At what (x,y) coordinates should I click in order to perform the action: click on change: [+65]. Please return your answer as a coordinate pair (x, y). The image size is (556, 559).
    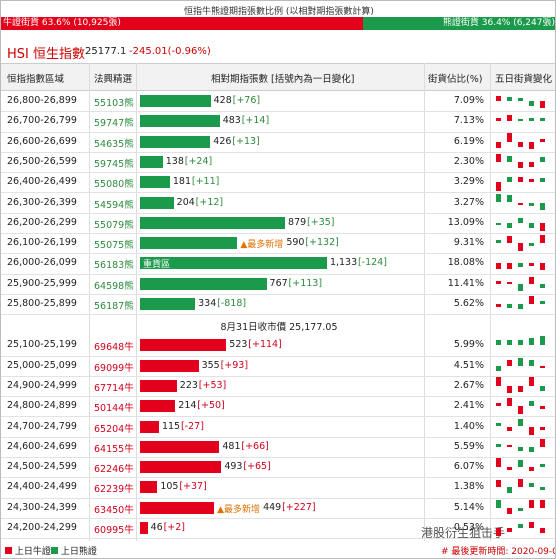
    Looking at the image, I should click on (257, 467).